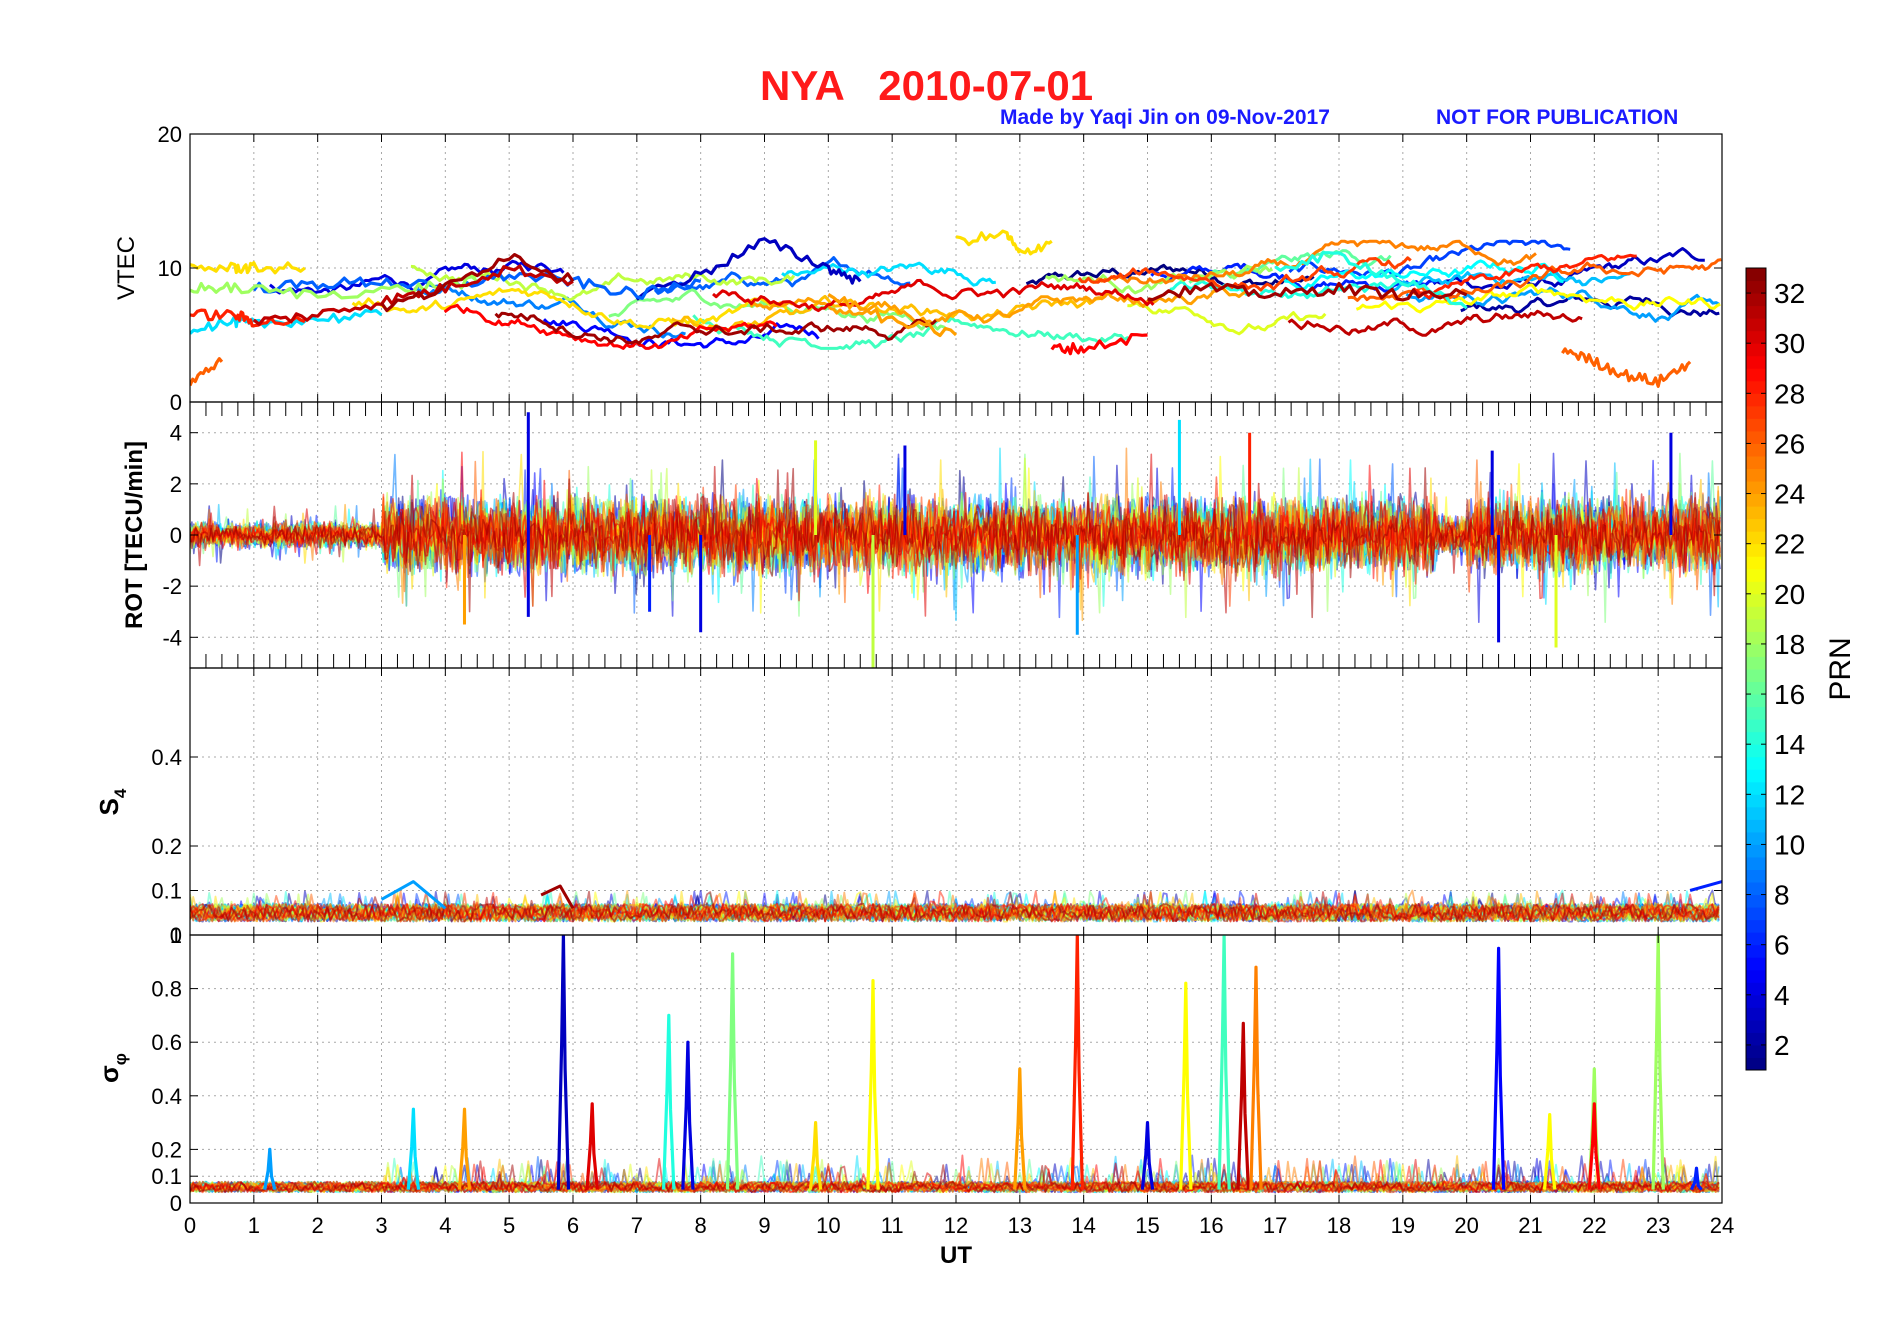 This screenshot has height=1330, width=1904. What do you see at coordinates (1594, 1225) in the screenshot?
I see `xtick-label: 22` at bounding box center [1594, 1225].